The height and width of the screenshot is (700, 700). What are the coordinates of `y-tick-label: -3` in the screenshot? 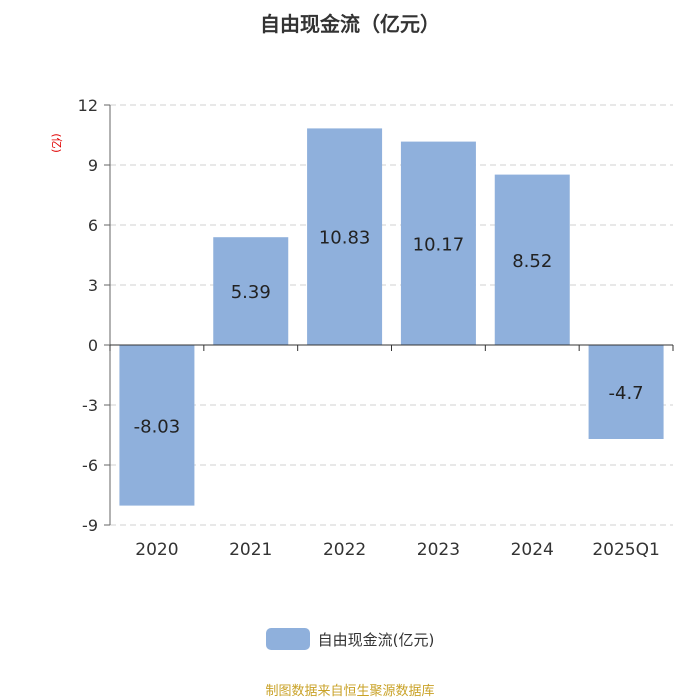 It's located at (90, 405).